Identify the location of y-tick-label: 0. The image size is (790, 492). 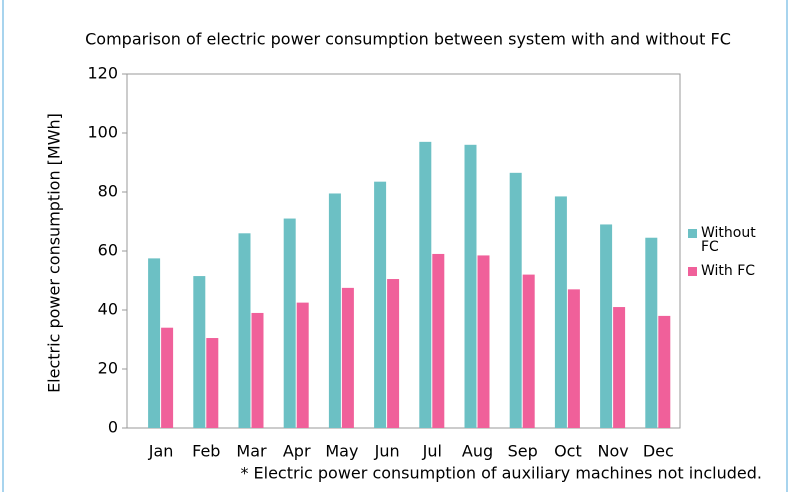
(113, 427).